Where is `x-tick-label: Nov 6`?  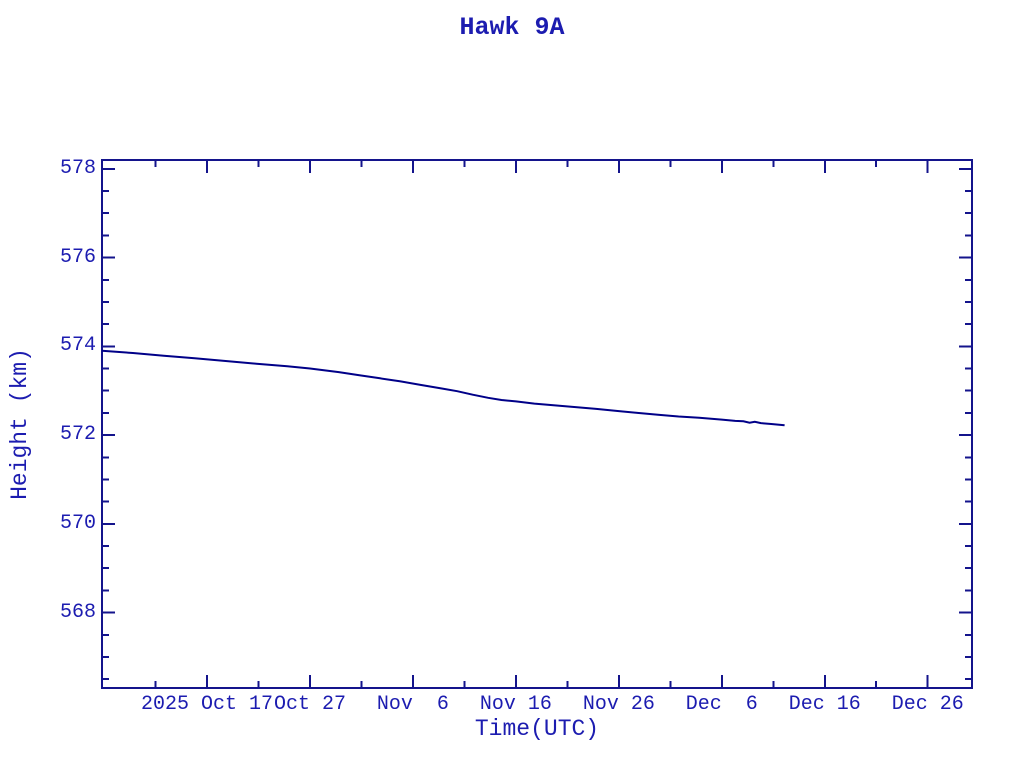 x-tick-label: Nov 6 is located at coordinates (412, 704).